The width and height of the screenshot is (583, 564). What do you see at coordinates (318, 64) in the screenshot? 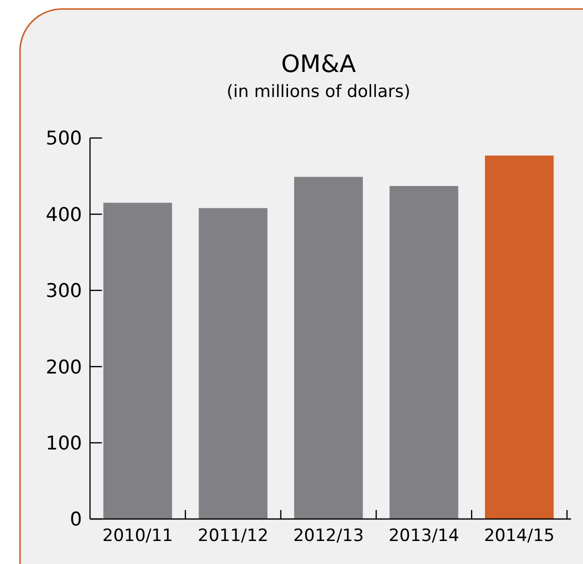
I see `chart-title: OM&A` at bounding box center [318, 64].